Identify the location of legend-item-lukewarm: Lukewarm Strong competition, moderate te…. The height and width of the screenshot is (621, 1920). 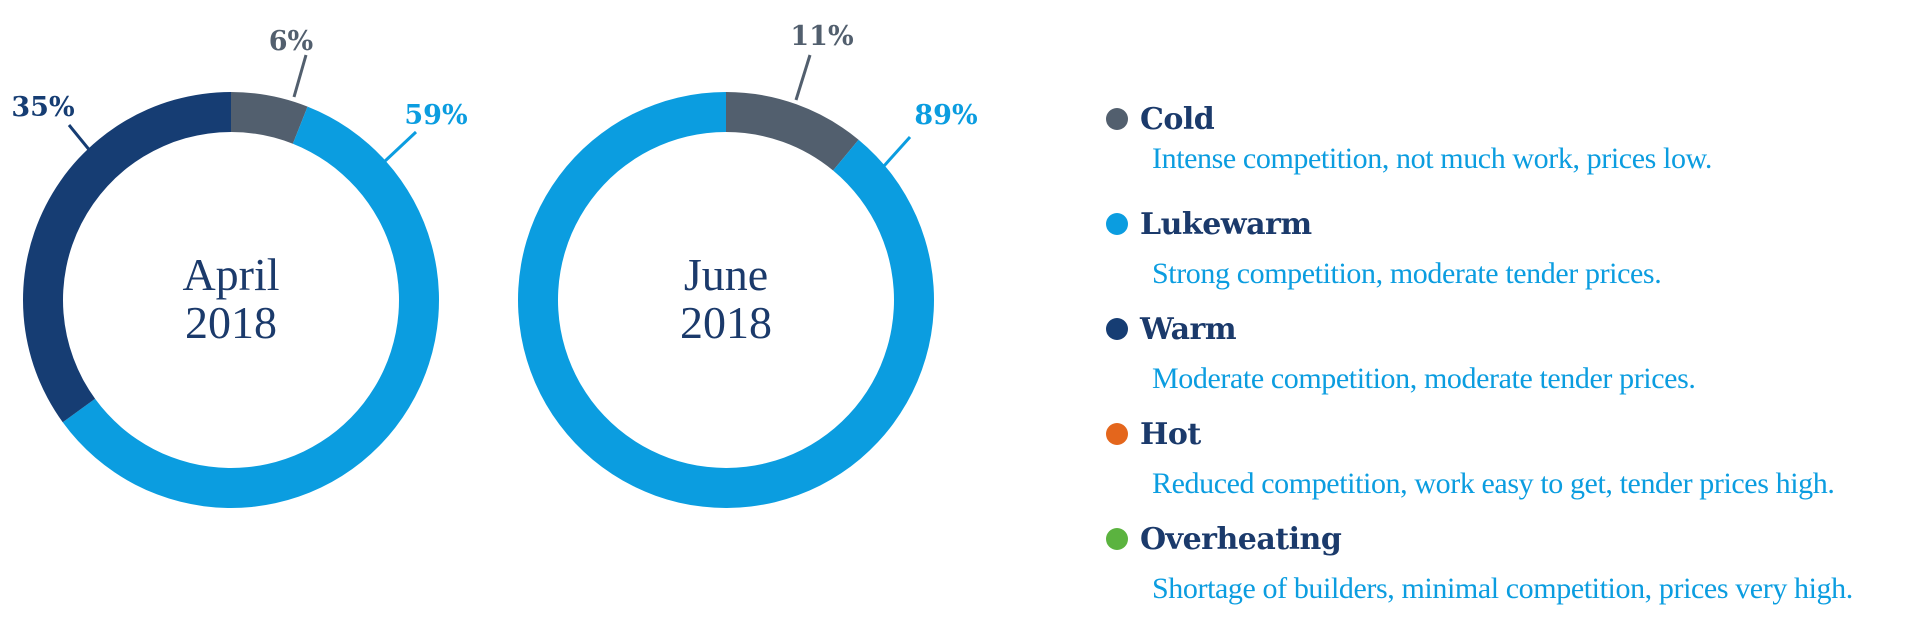
(1506, 253).